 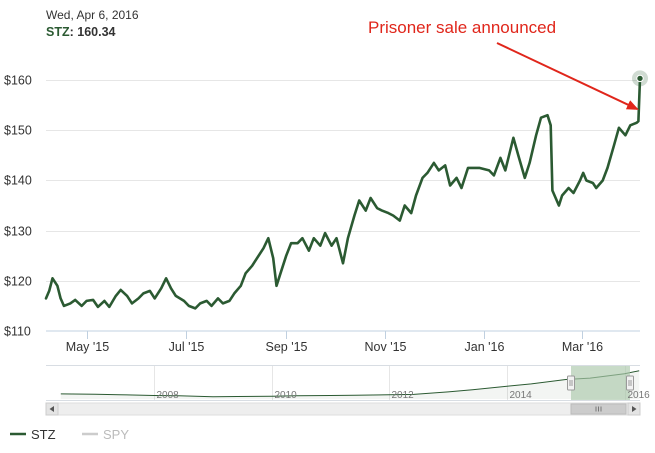 What do you see at coordinates (92, 15) in the screenshot?
I see `tooltip-date: Wed, Apr 6, 2016` at bounding box center [92, 15].